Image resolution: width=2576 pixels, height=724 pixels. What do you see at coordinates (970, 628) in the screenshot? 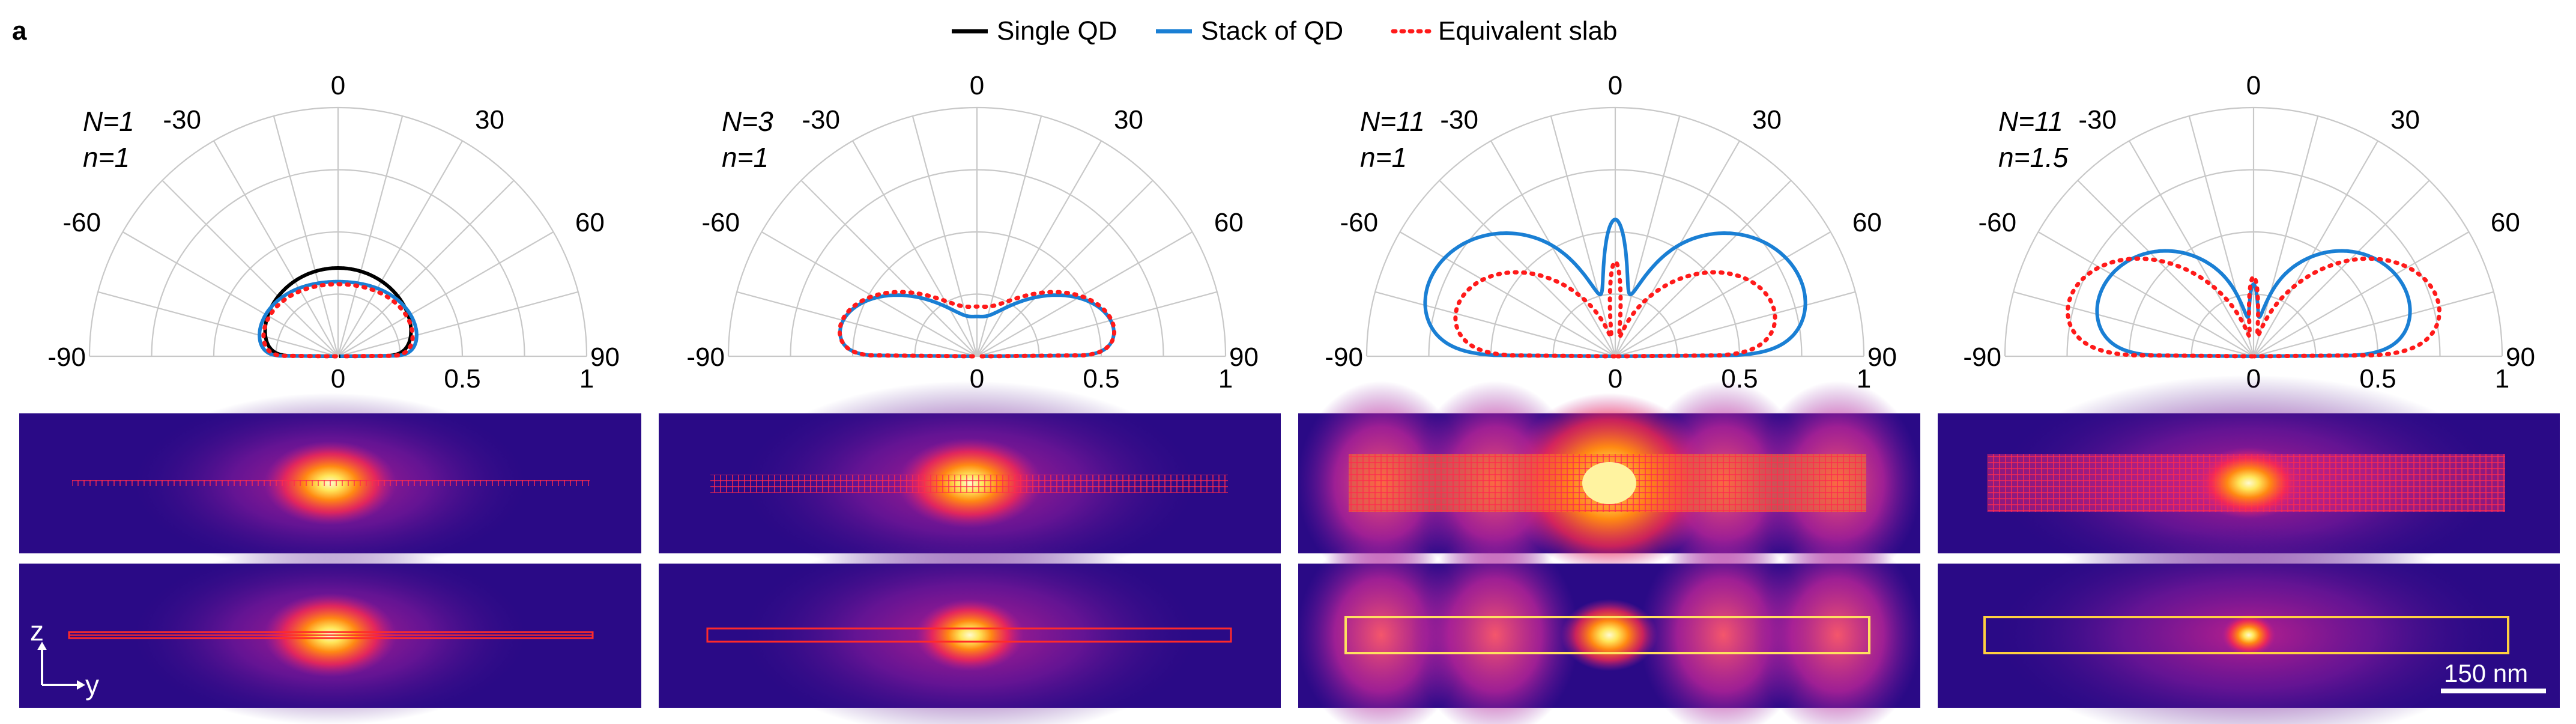
I see `field-map-n3-bottom` at bounding box center [970, 628].